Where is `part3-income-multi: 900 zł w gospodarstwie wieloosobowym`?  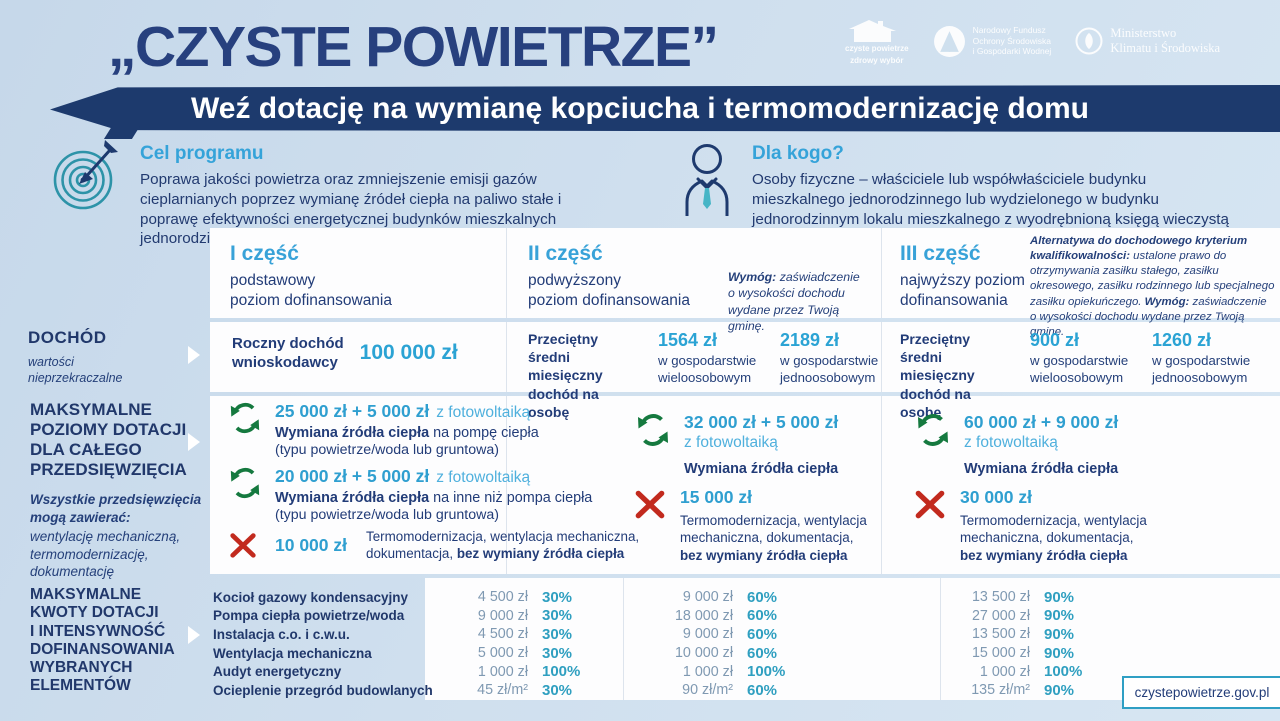 part3-income-multi: 900 zł w gospodarstwie wieloosobowym is located at coordinates (1079, 357).